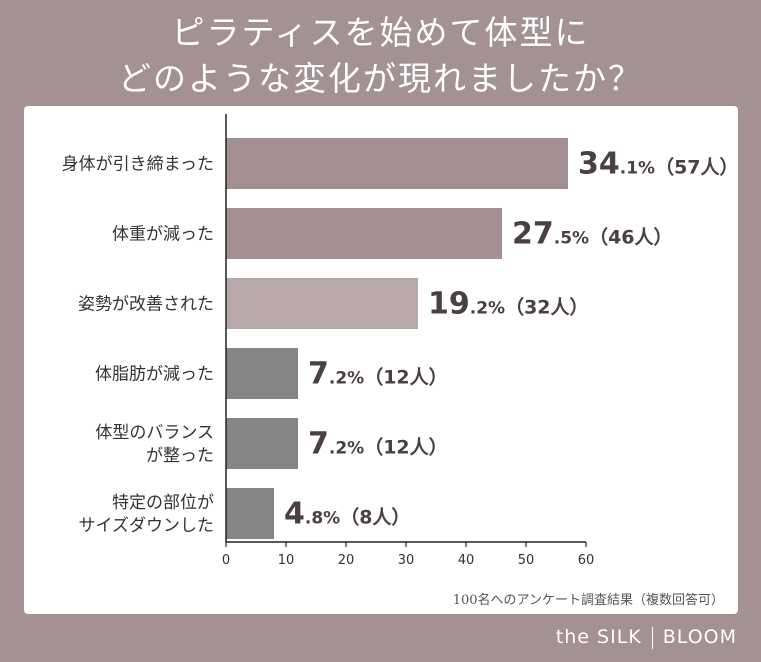 The height and width of the screenshot is (662, 761). I want to click on x-tick-label-20: 20, so click(346, 560).